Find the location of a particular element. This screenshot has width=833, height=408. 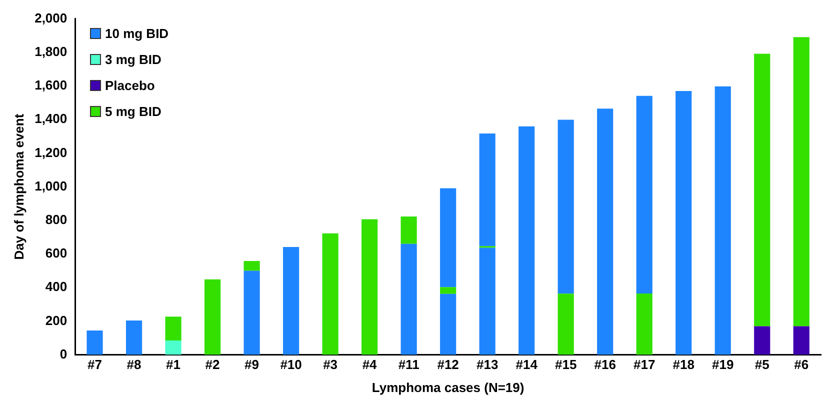

legend-label: Placebo is located at coordinates (130, 85).